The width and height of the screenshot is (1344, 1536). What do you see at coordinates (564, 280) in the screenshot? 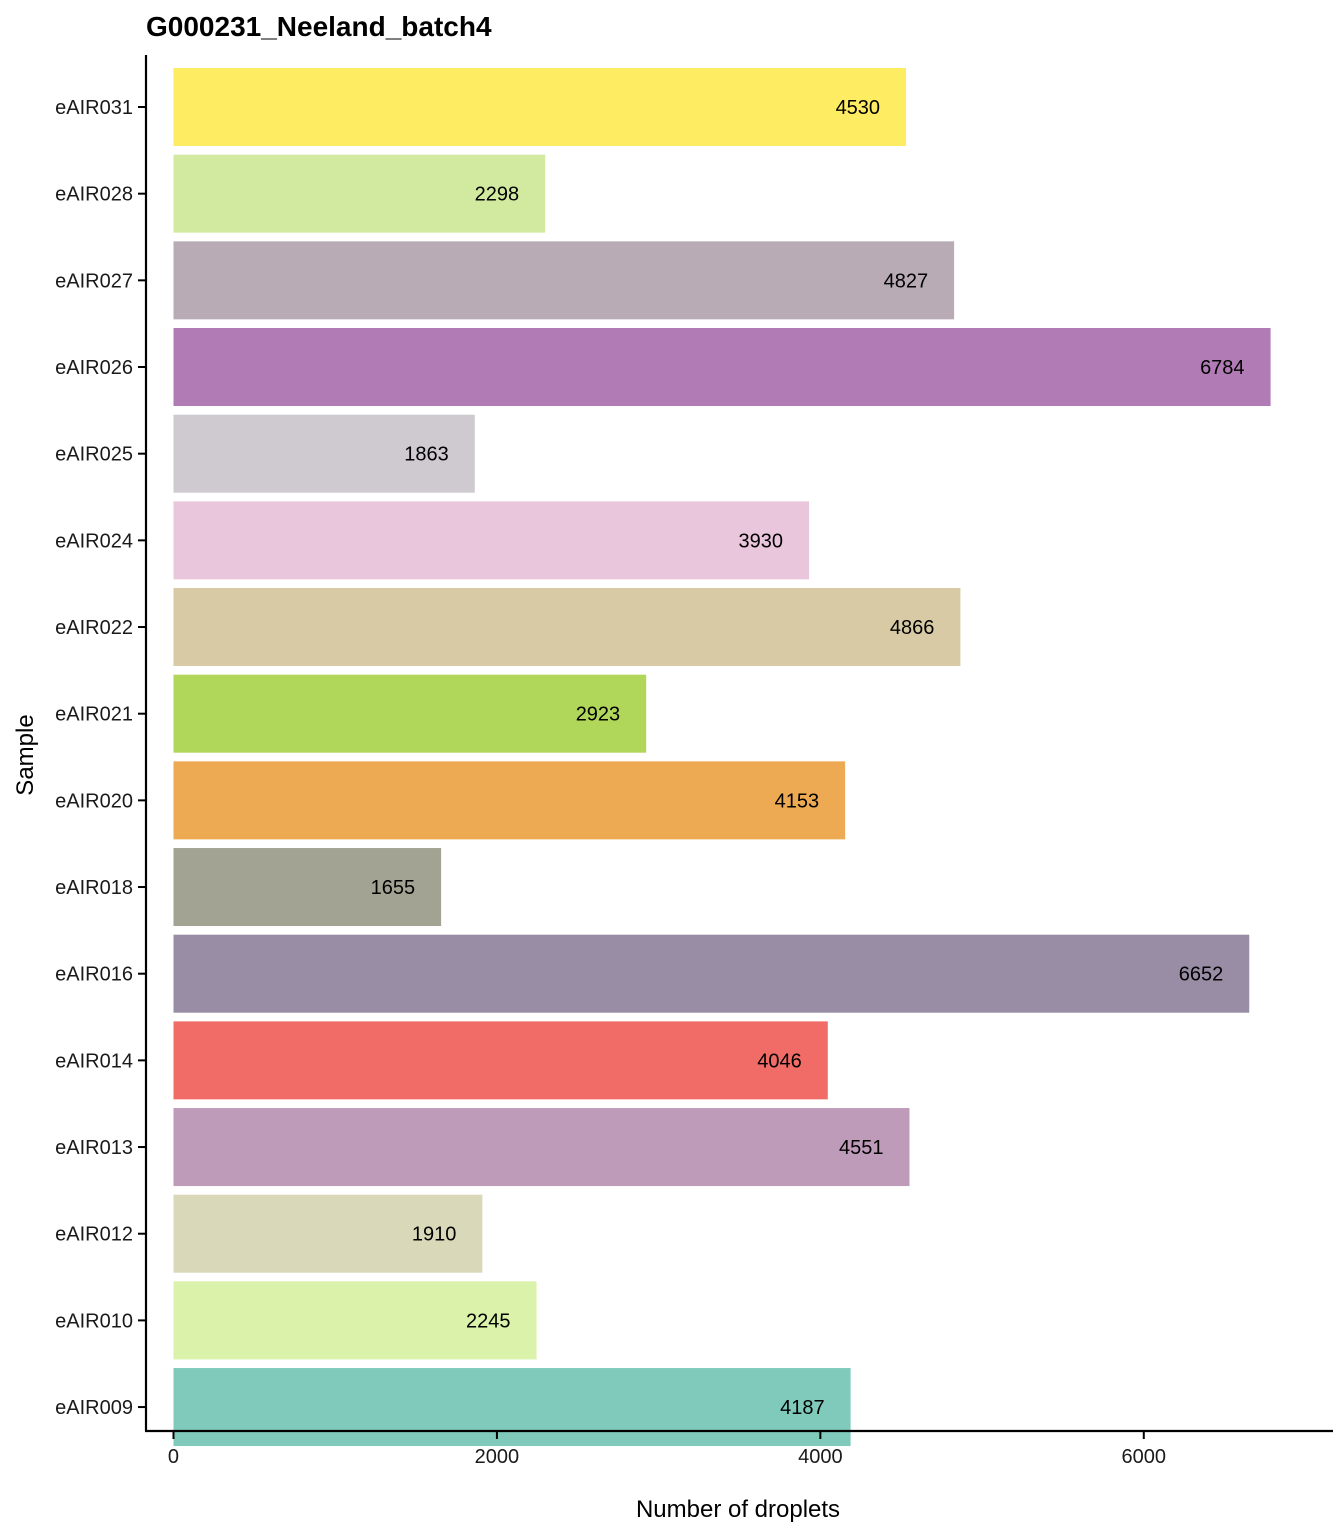
I see `bar-eAIR027` at bounding box center [564, 280].